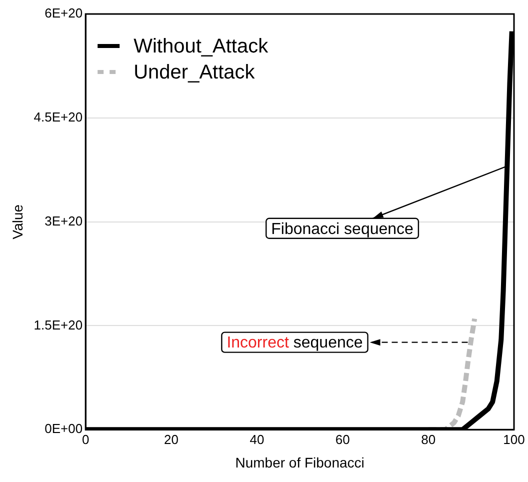 Image resolution: width=528 pixels, height=482 pixels. What do you see at coordinates (17, 222) in the screenshot?
I see `y-axis-title: Value` at bounding box center [17, 222].